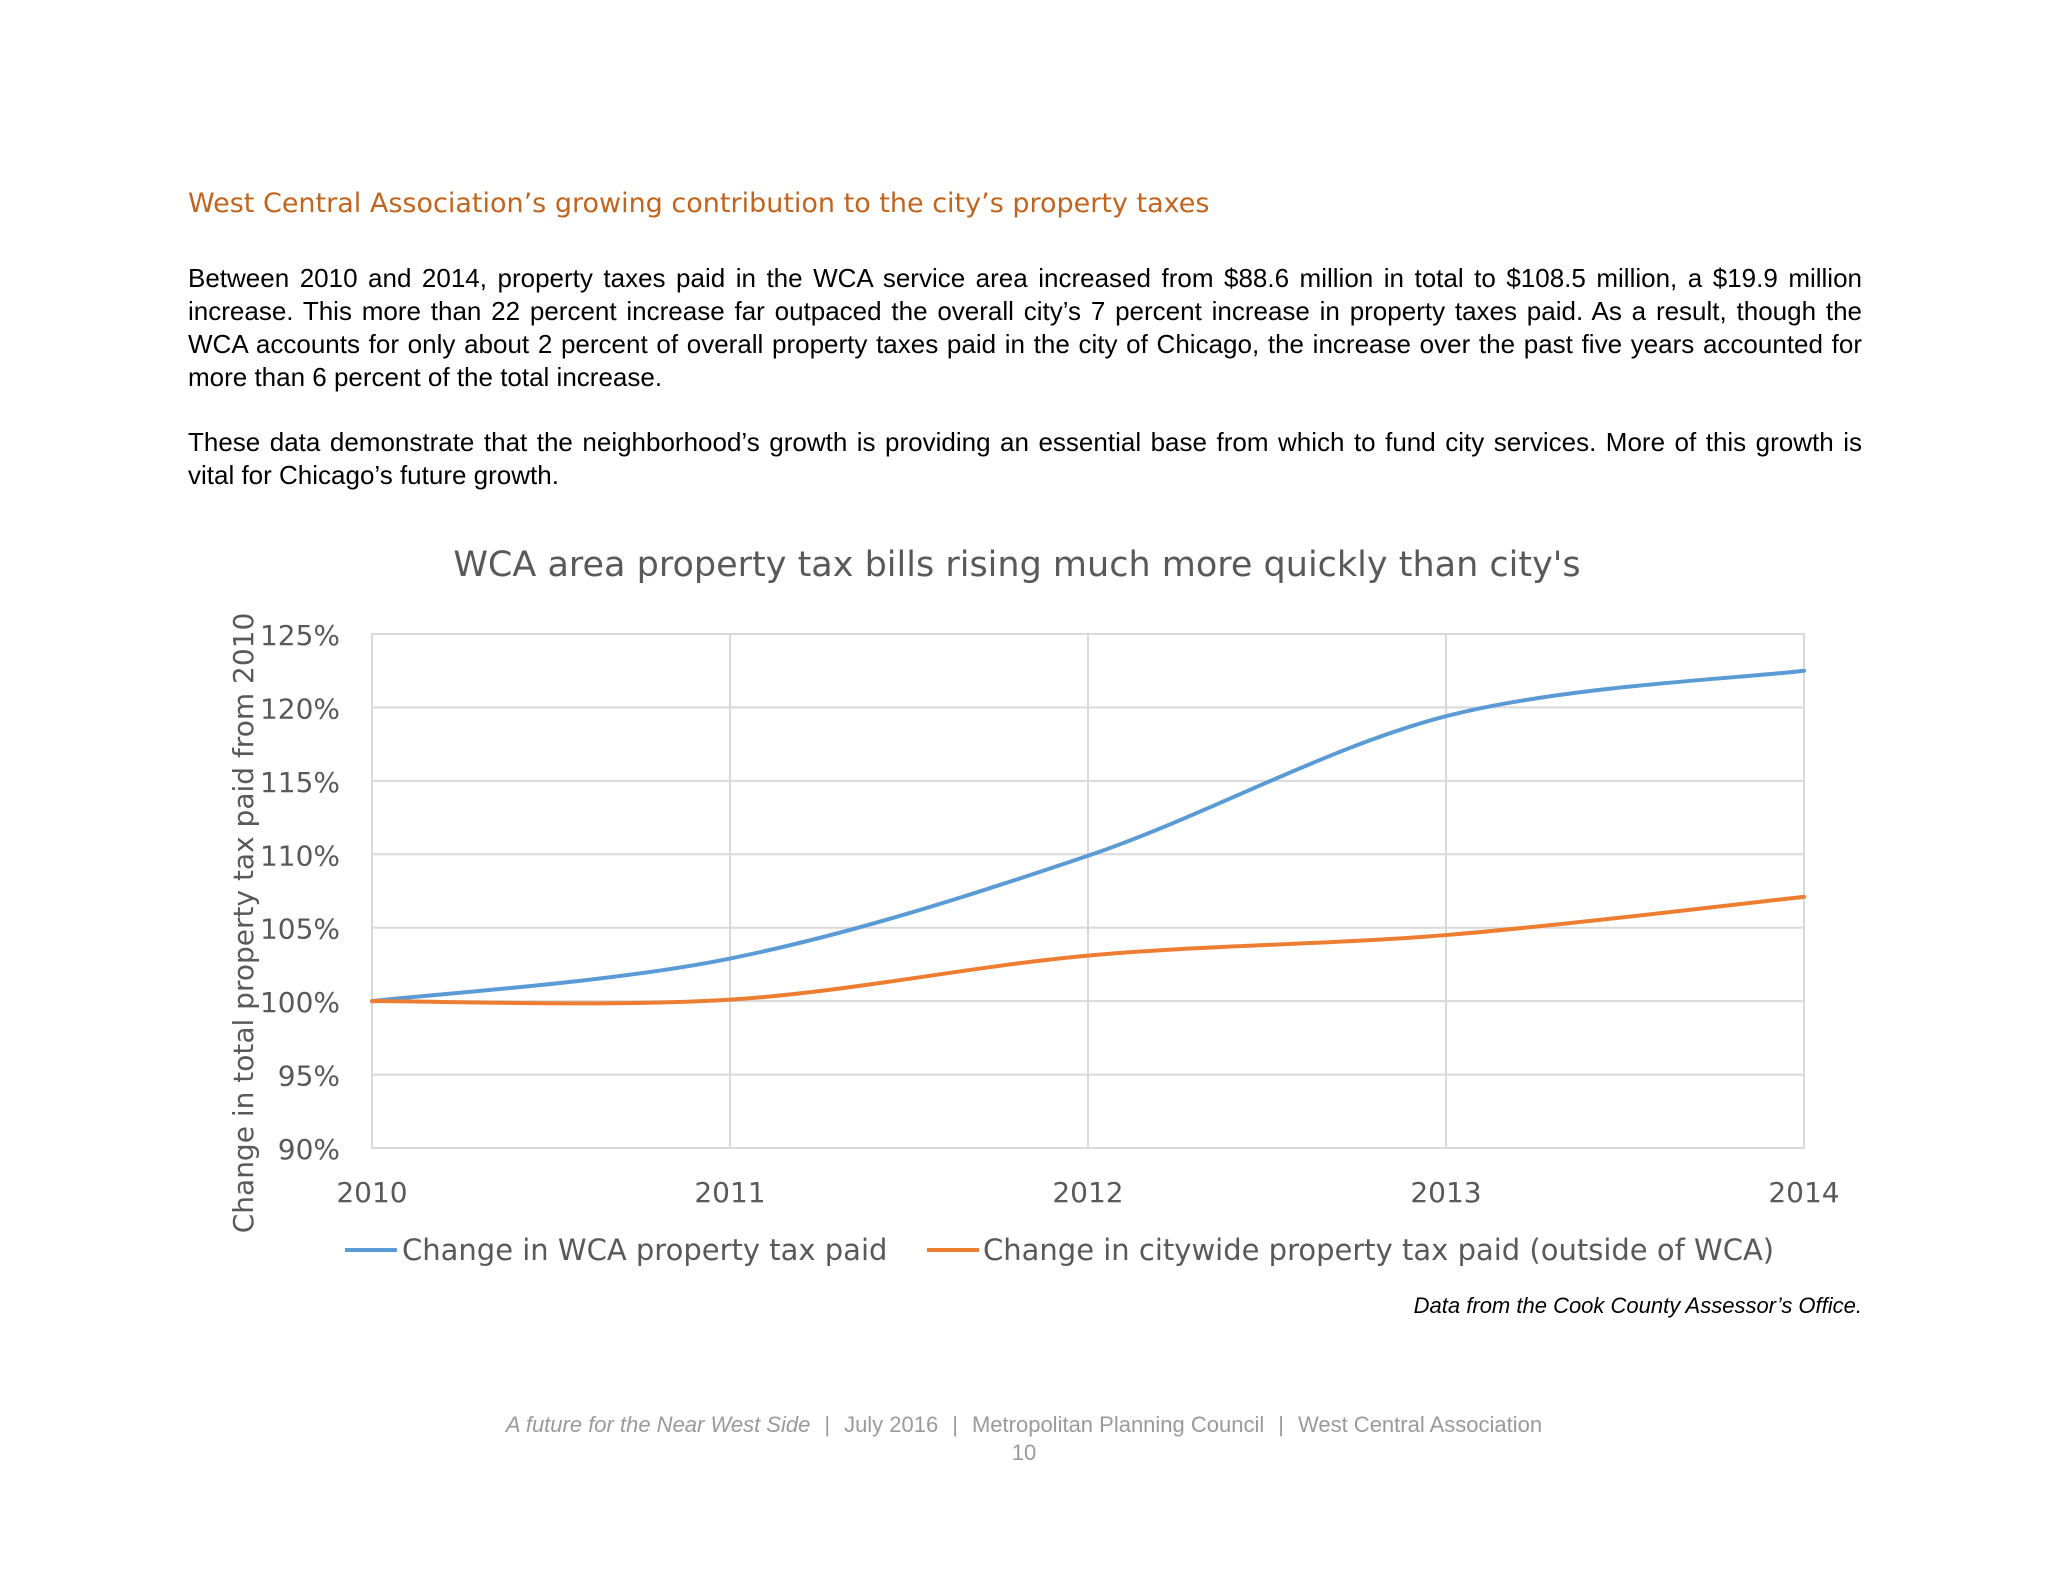 The width and height of the screenshot is (2048, 1582). I want to click on chart-series, so click(1088, 837).